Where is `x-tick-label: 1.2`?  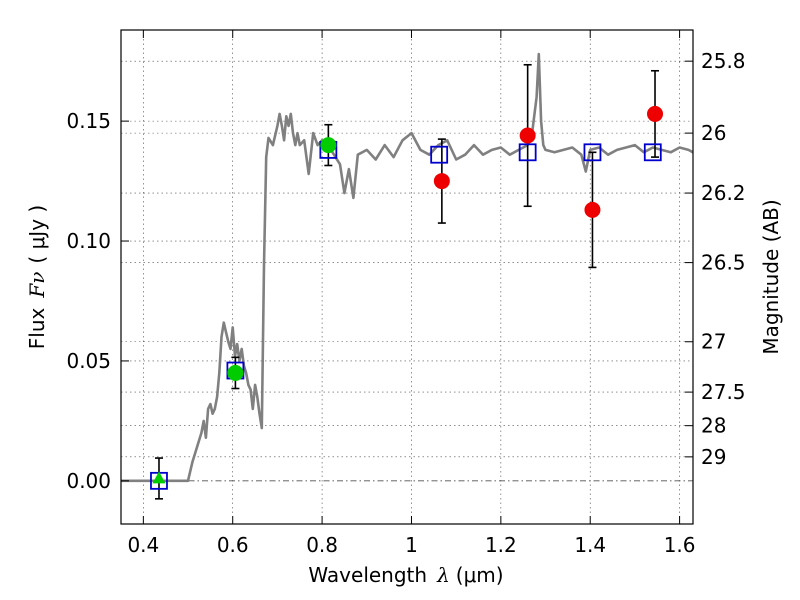
x-tick-label: 1.2 is located at coordinates (501, 545).